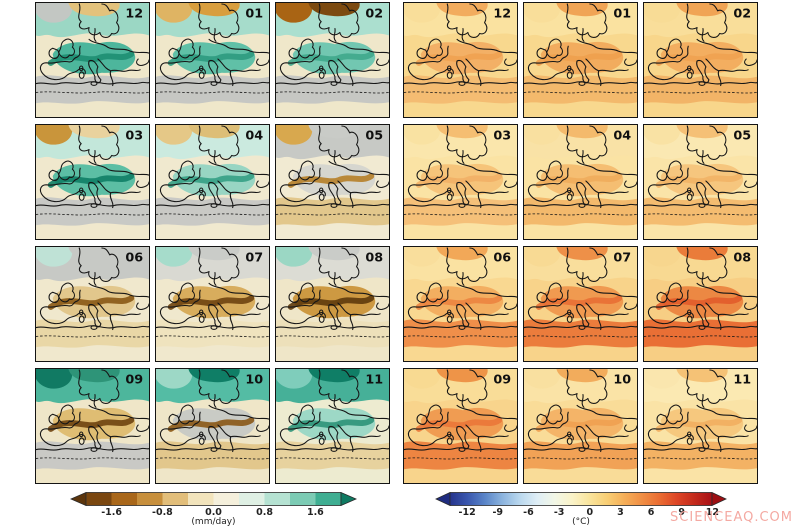 This screenshot has width=800, height=530. Describe the element at coordinates (559, 512) in the screenshot. I see `colorbar-tick: -3` at that location.